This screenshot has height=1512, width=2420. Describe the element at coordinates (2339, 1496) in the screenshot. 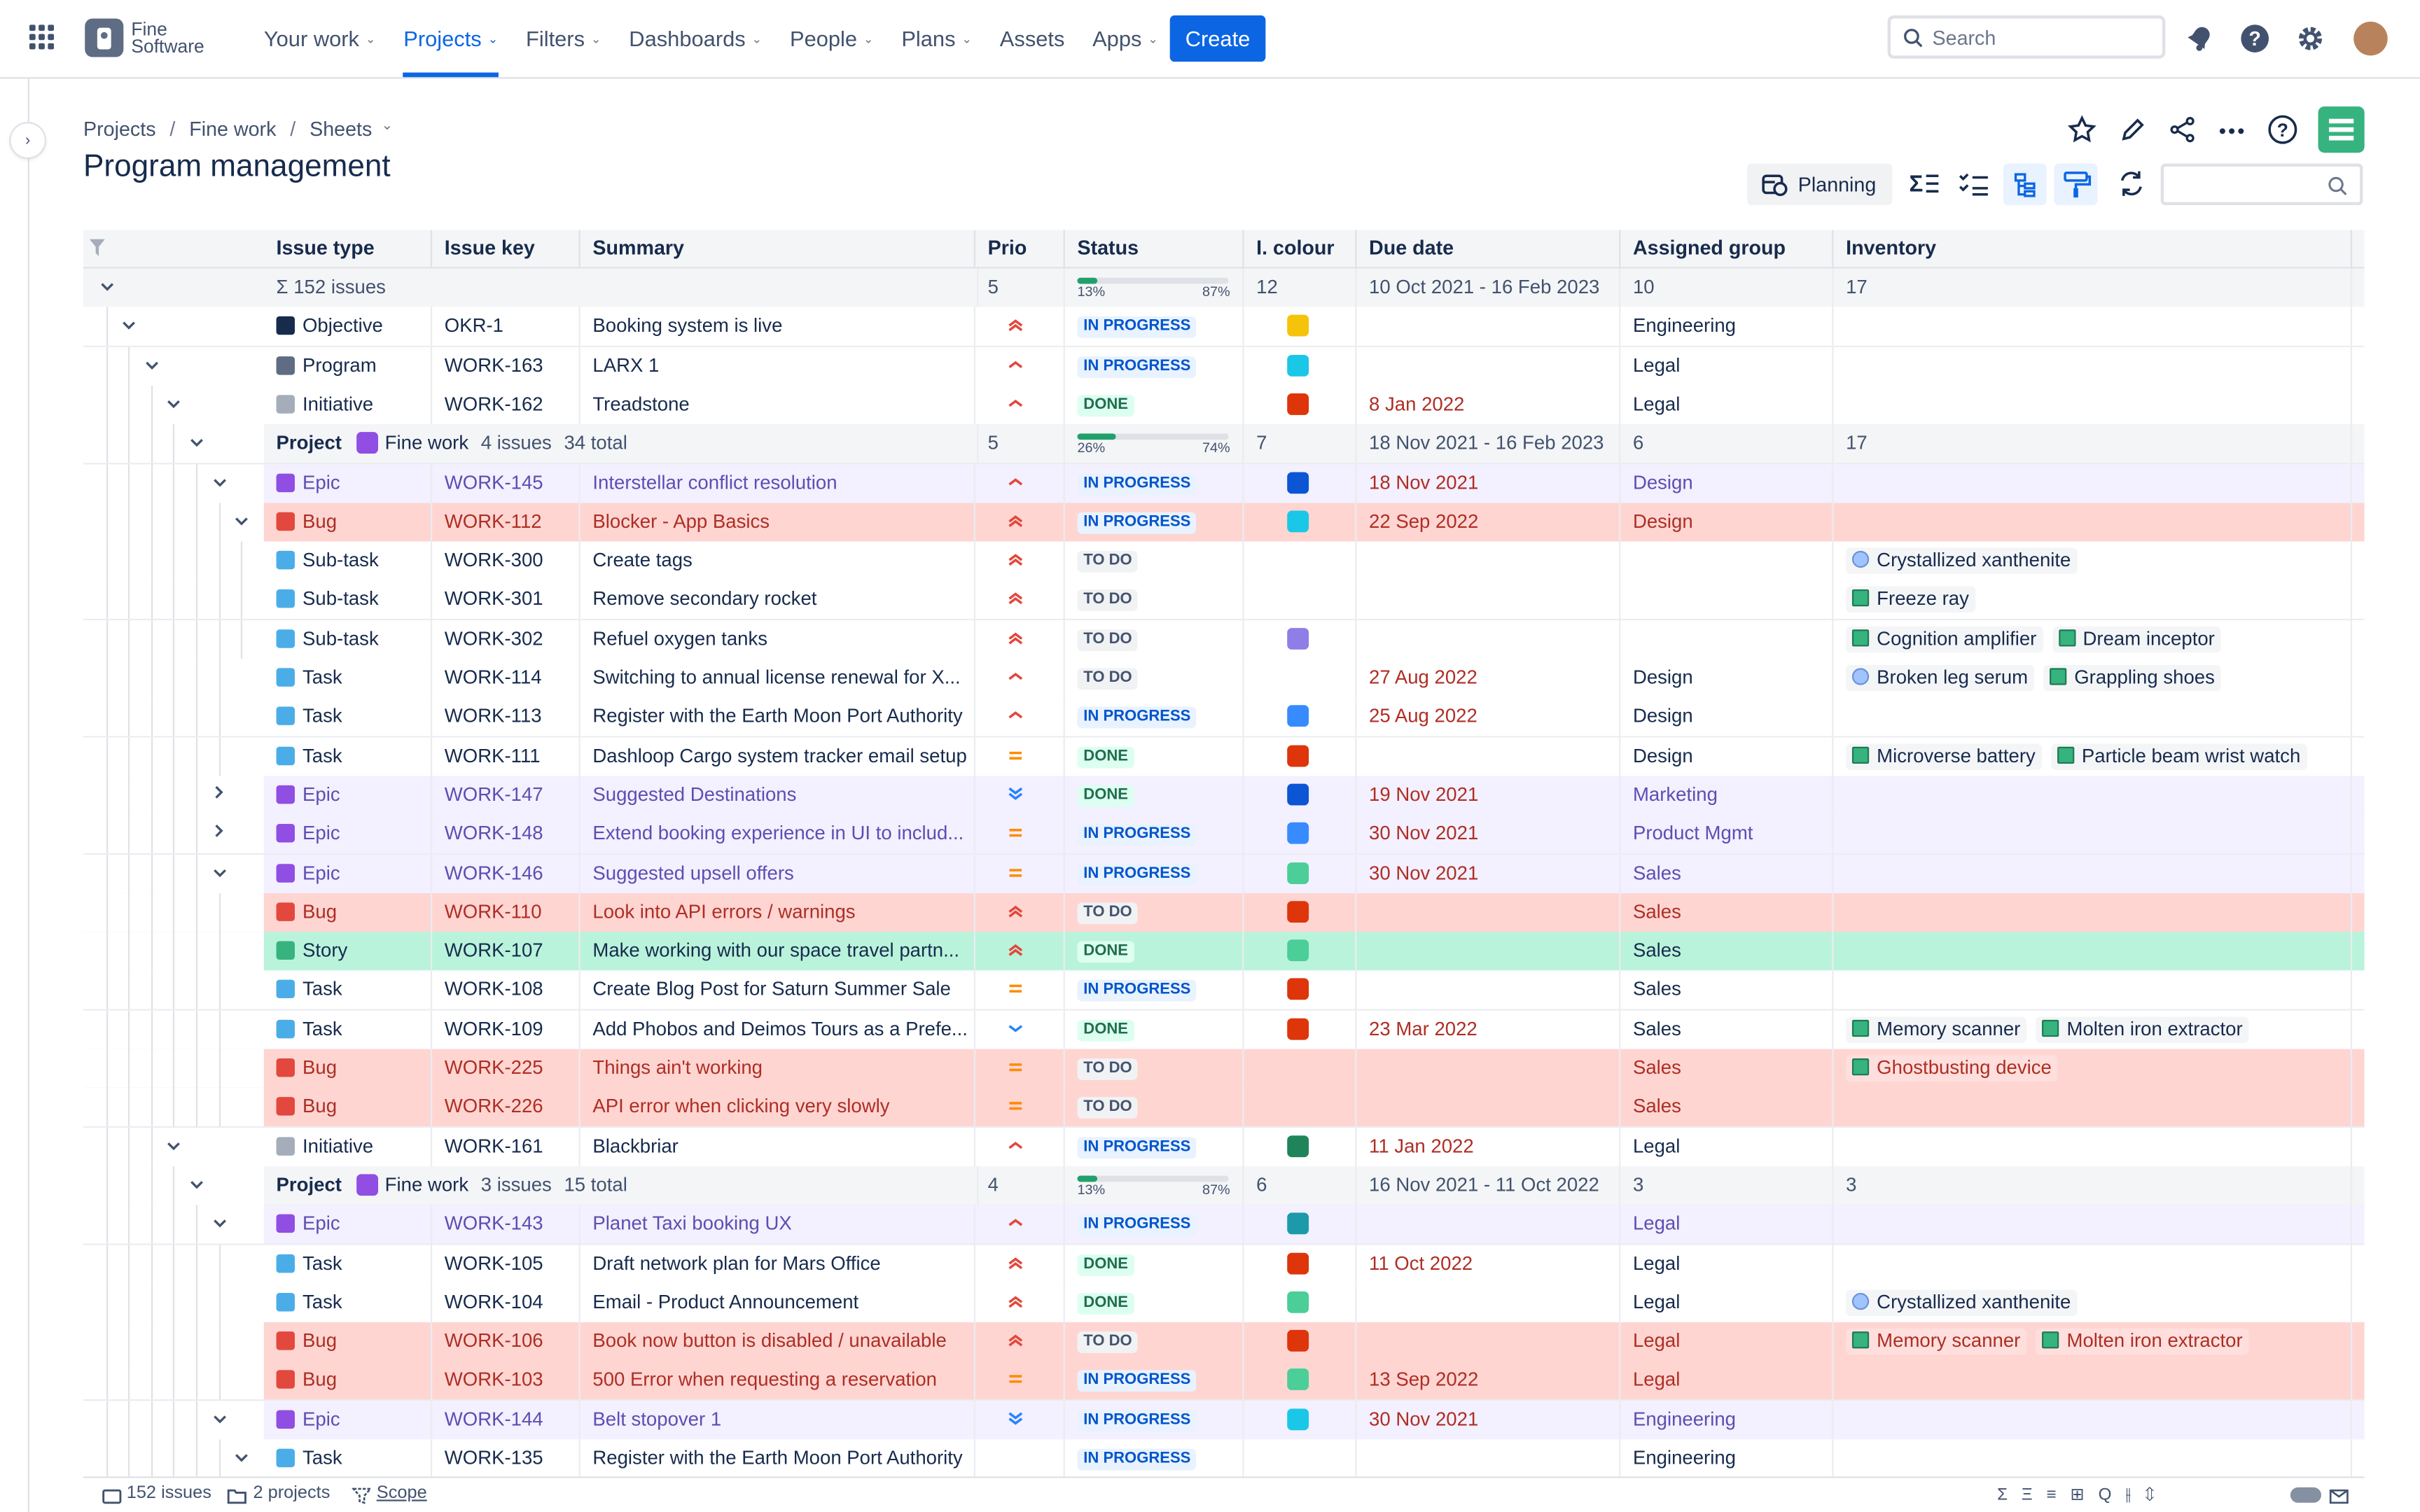

I see `mail-icon` at that location.